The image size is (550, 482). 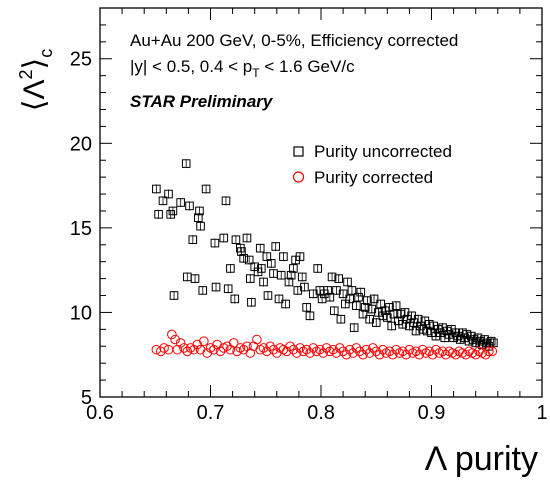 What do you see at coordinates (81, 144) in the screenshot?
I see `y-tick-label: 20` at bounding box center [81, 144].